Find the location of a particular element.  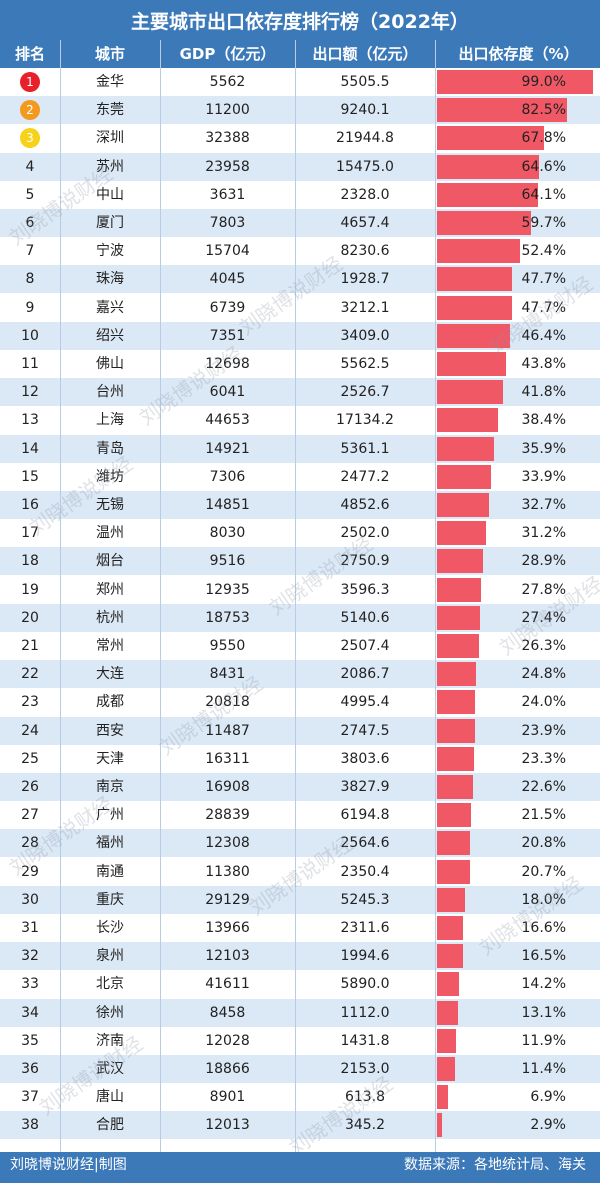

dependency-cell: 32.7% is located at coordinates (515, 505).